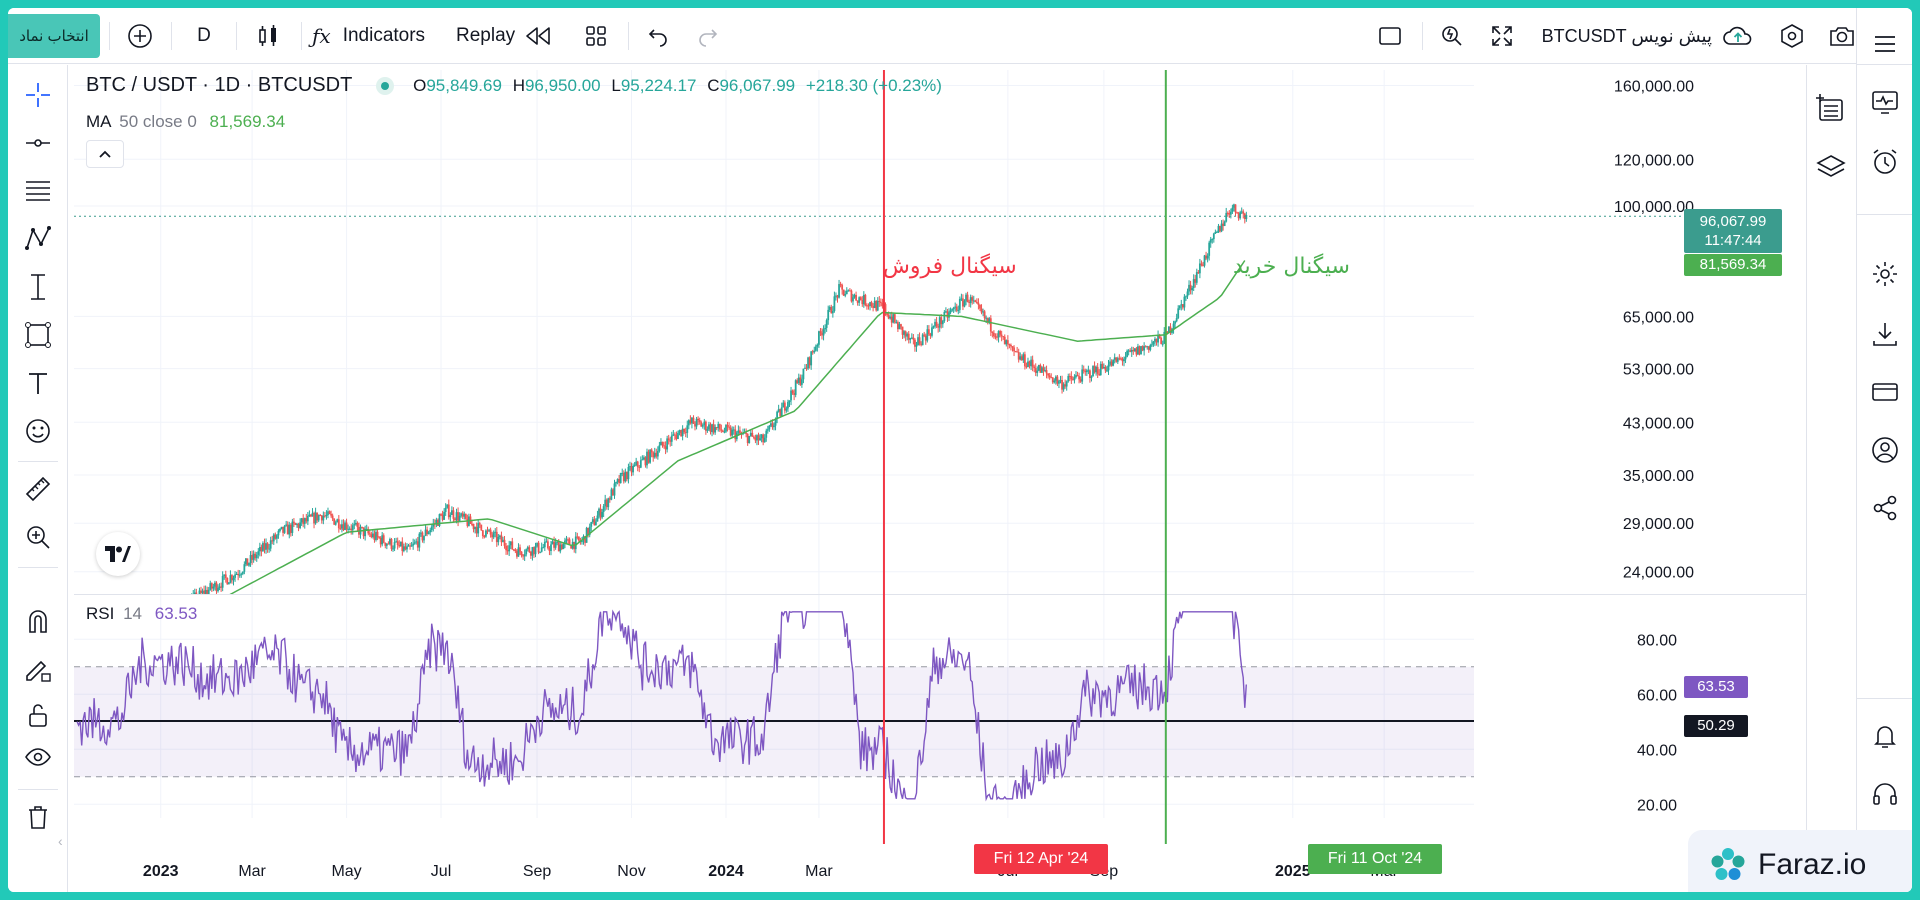 This screenshot has width=1920, height=900. Describe the element at coordinates (38, 715) in the screenshot. I see `lock-drawings-tool` at that location.